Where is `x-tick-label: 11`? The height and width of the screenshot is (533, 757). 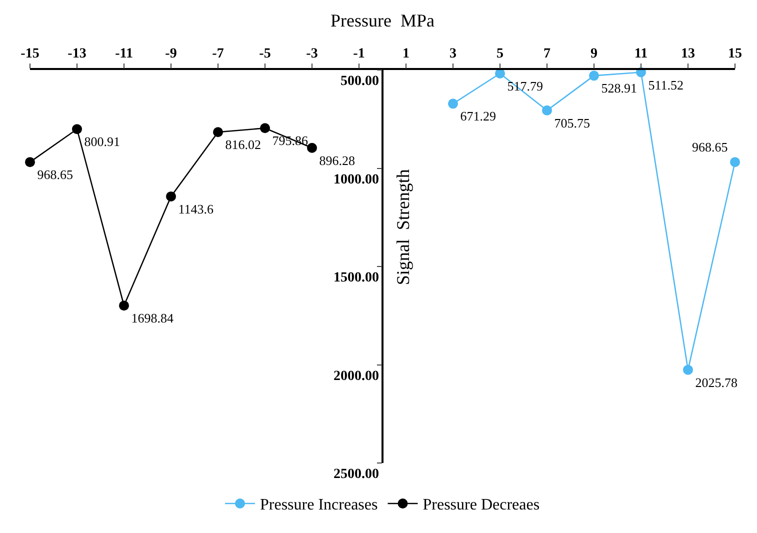 x-tick-label: 11 is located at coordinates (641, 54).